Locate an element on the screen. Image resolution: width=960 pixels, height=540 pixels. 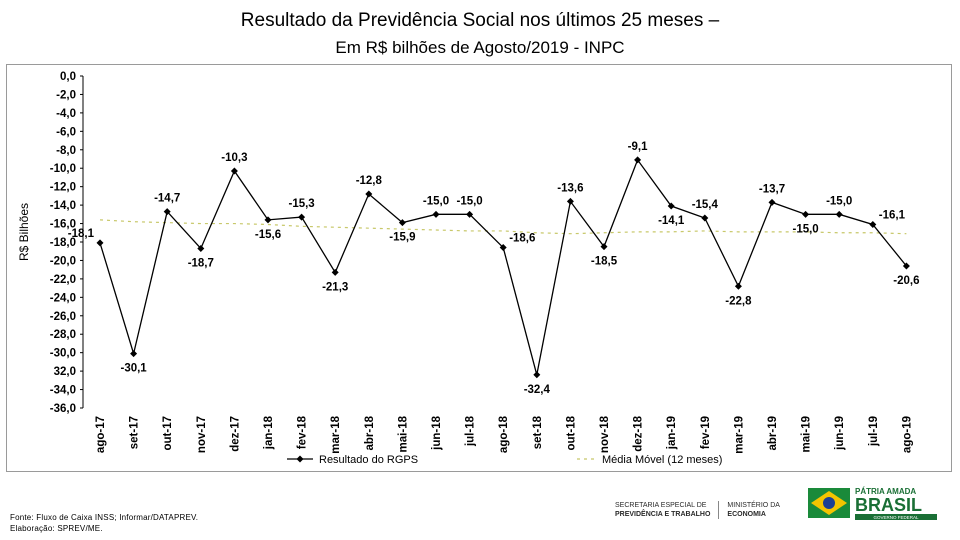
x-tick-label: mar-19 is located at coordinates (739, 435).